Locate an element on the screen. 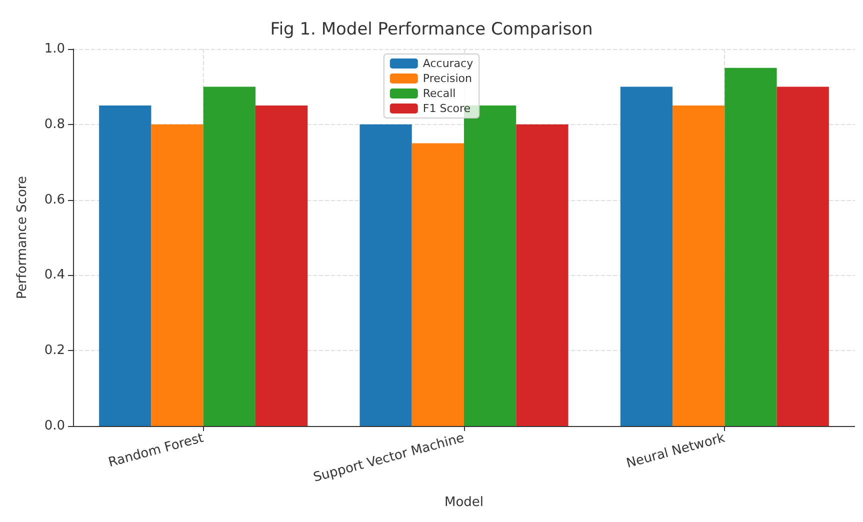  x-tick-label: Random Forest is located at coordinates (156, 450).